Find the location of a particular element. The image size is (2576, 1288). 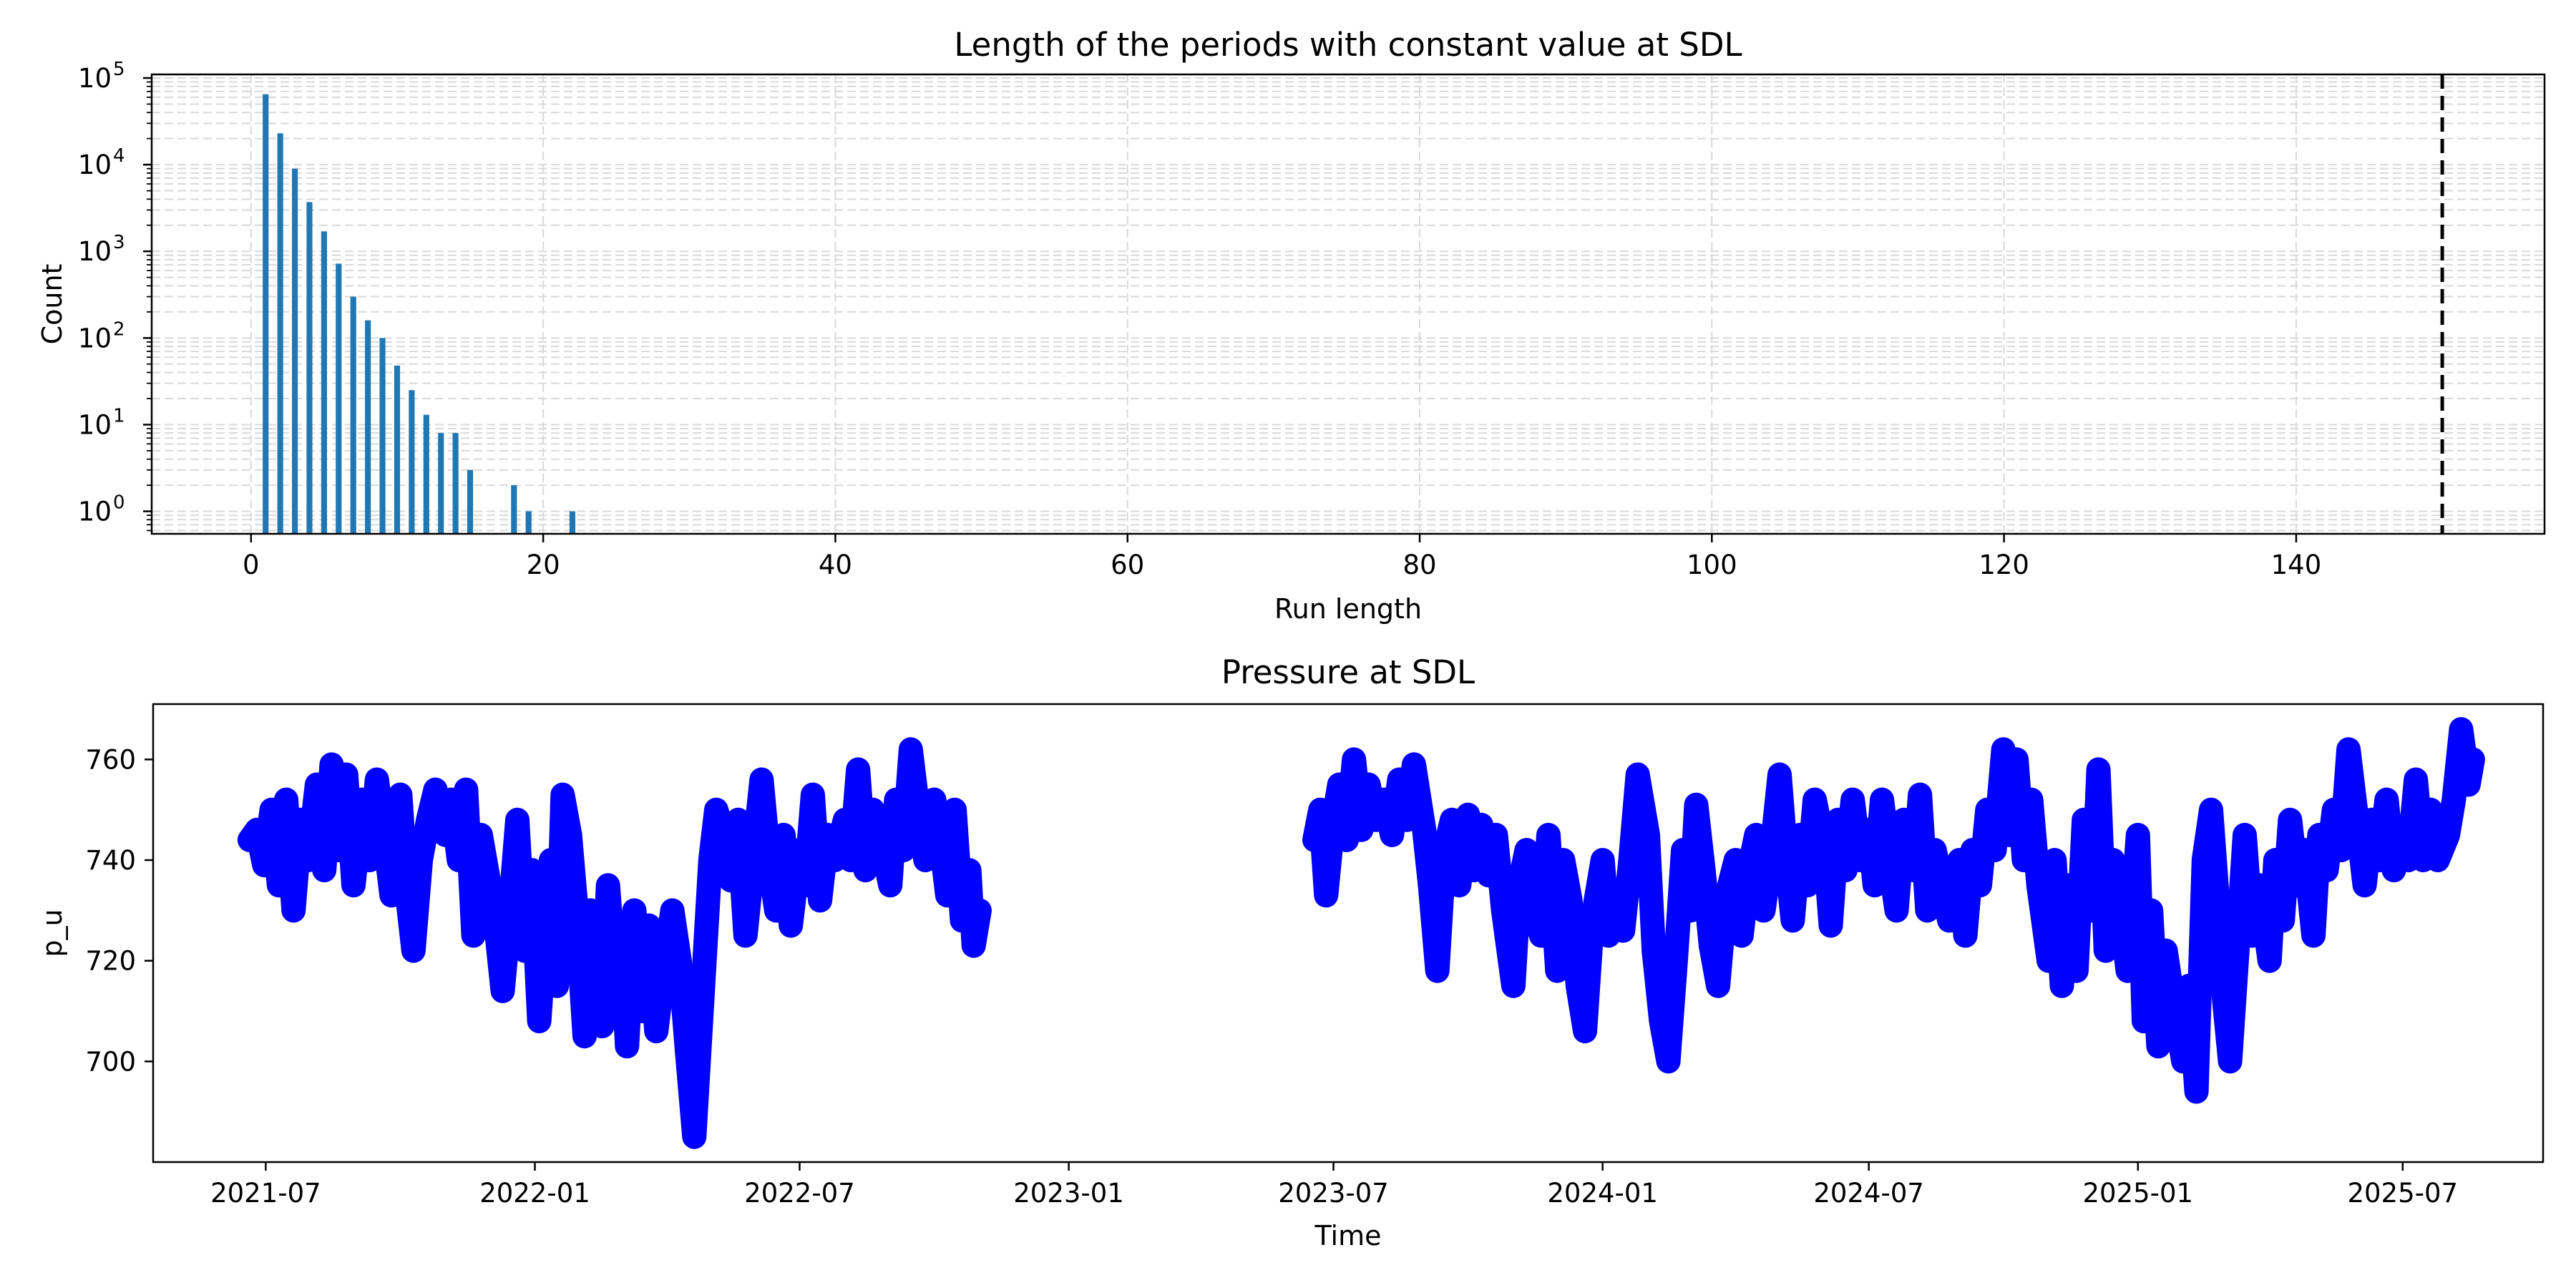

x-tick-label: 2024-01 is located at coordinates (1602, 1193).